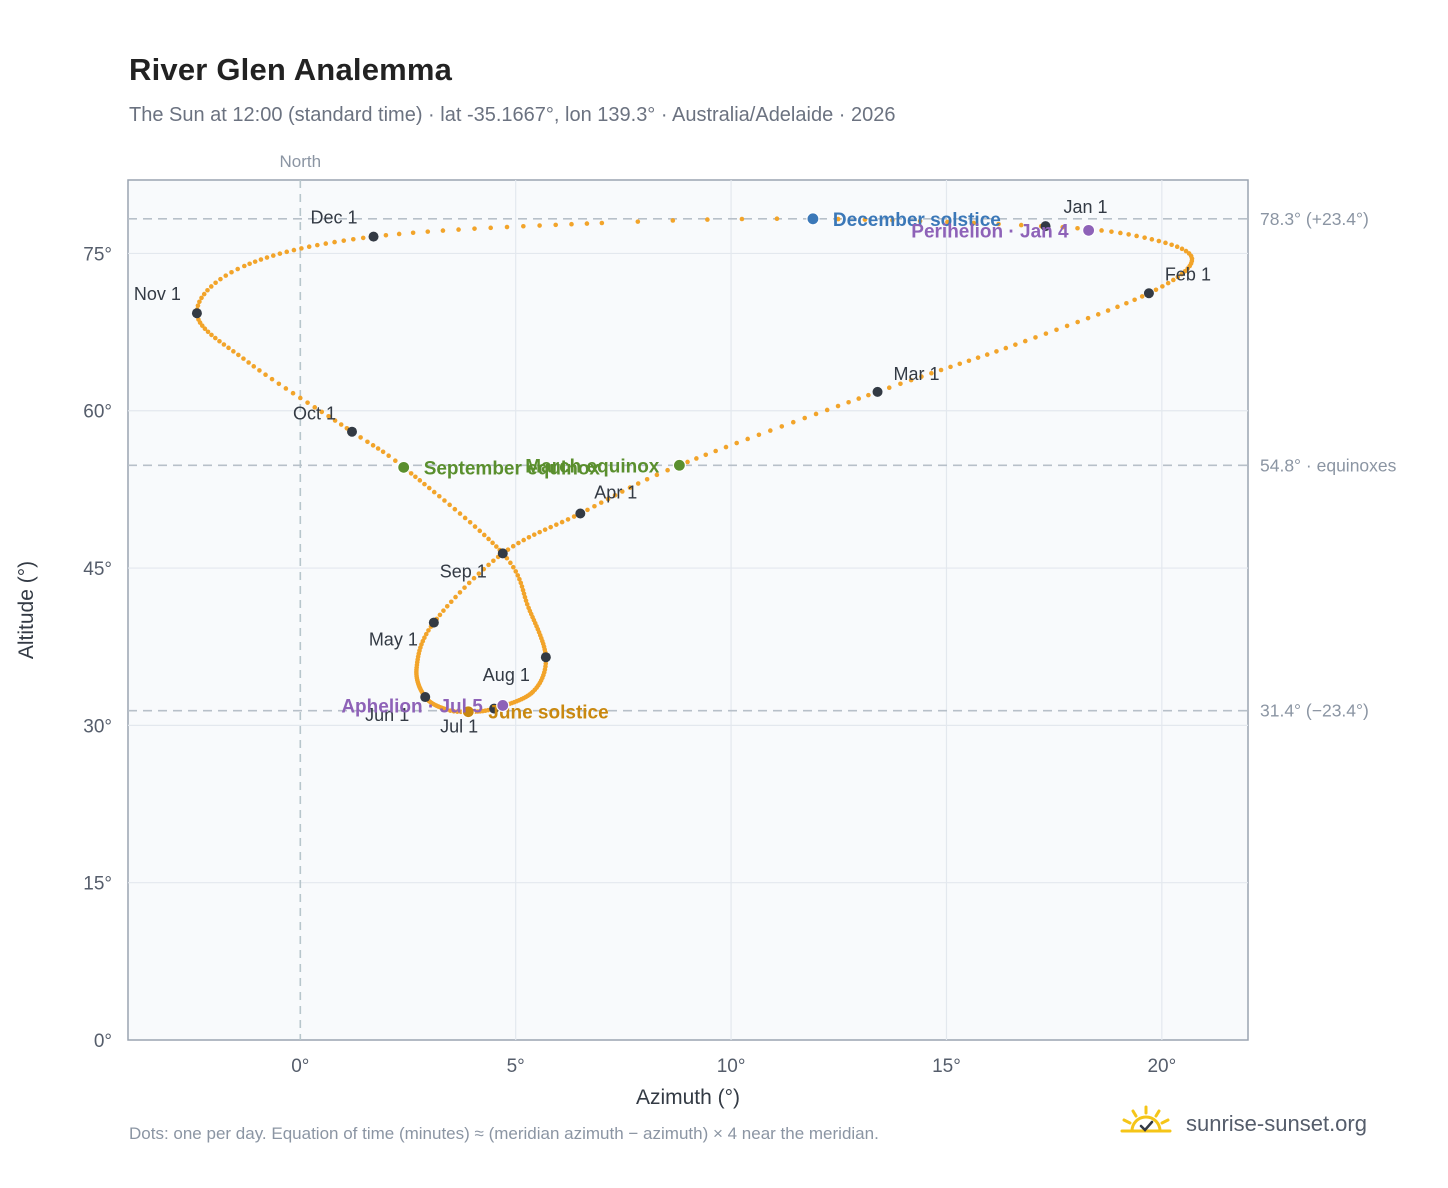  Describe the element at coordinates (506, 675) in the screenshot. I see `month-marker-label: Aug 1` at that location.